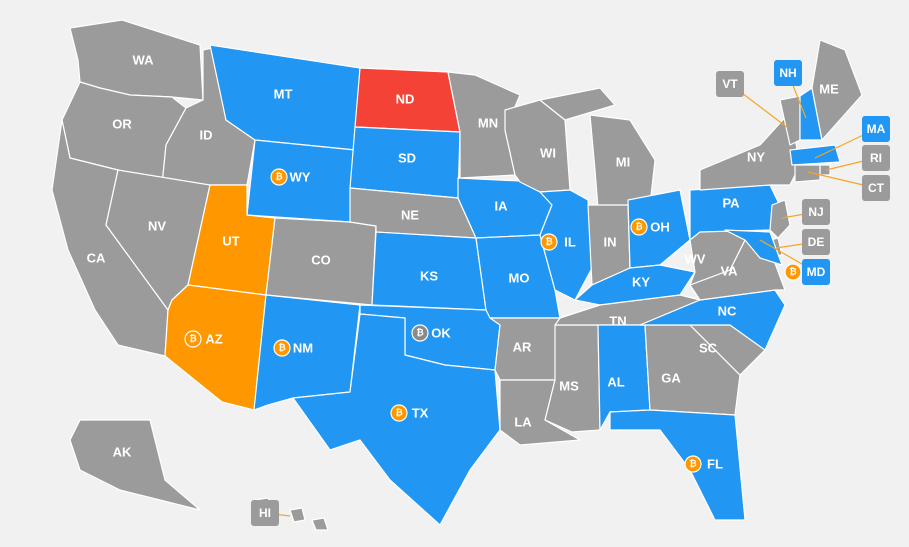 This screenshot has height=547, width=909. I want to click on state-label-pa: PA, so click(731, 203).